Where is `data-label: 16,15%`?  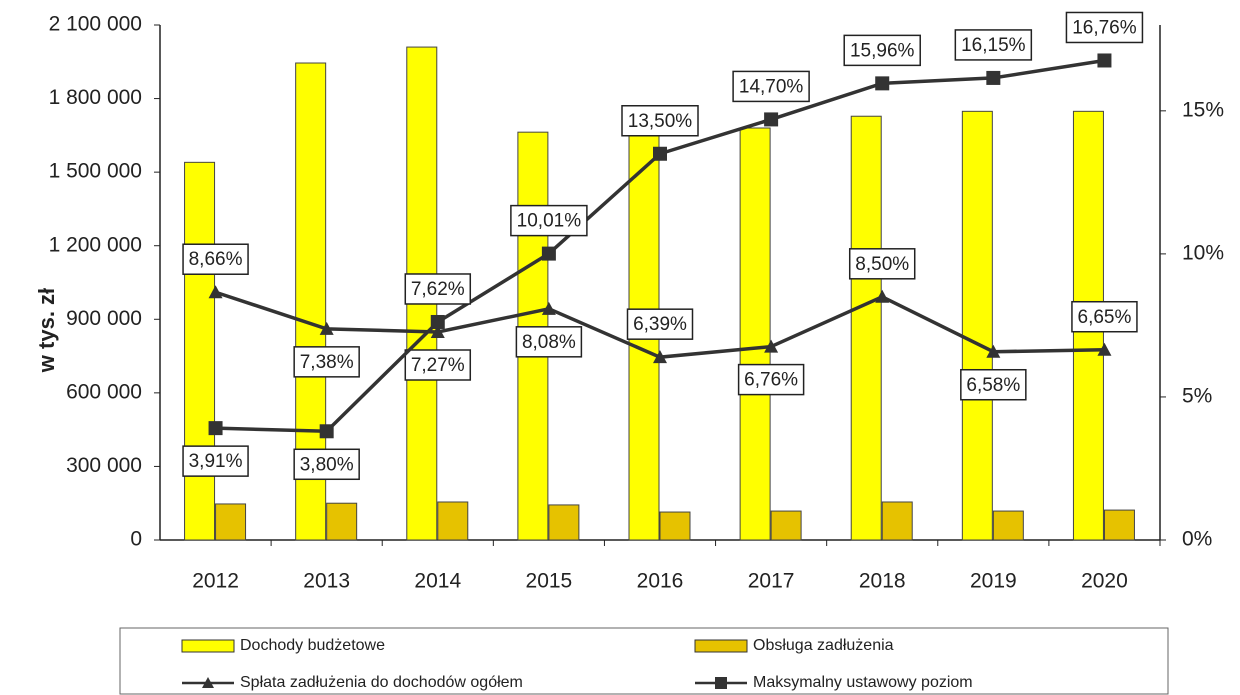 data-label: 16,15% is located at coordinates (993, 45).